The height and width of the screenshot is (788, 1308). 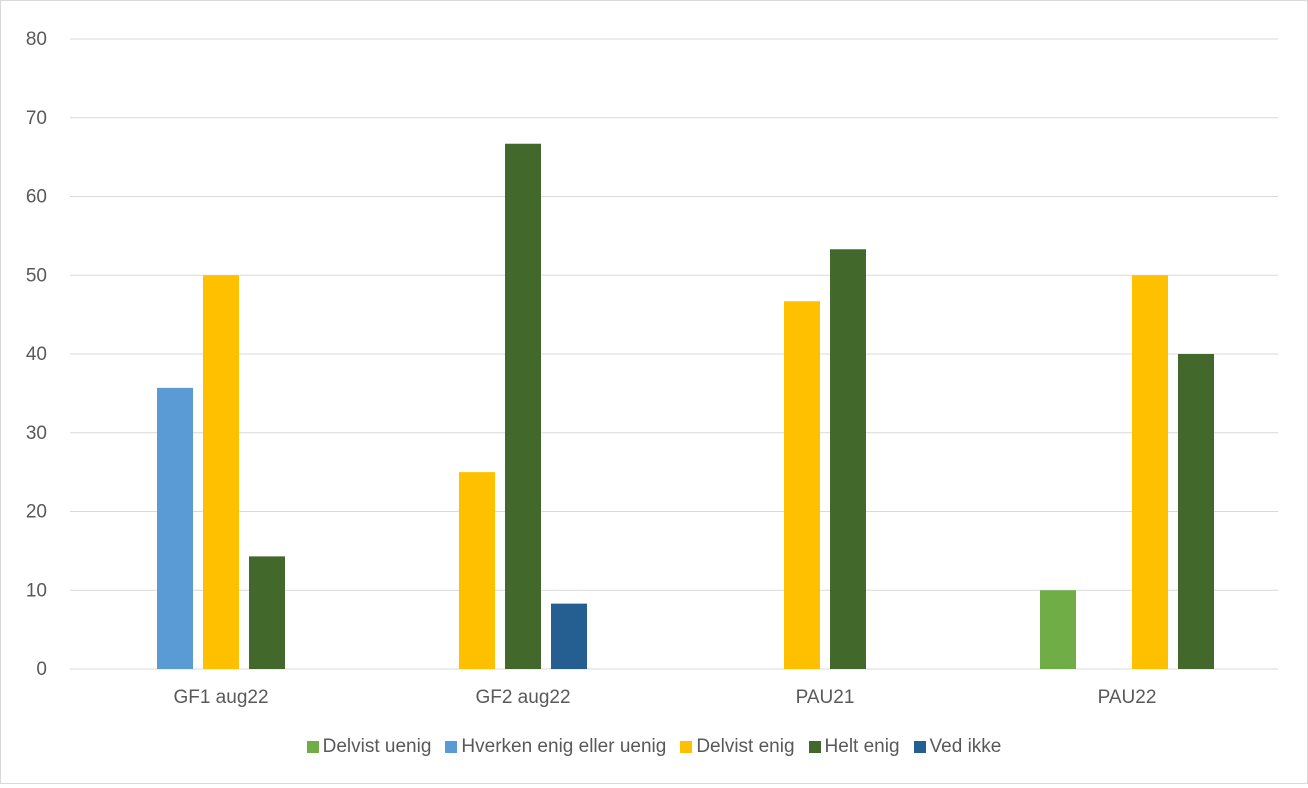 I want to click on legend-label: Helt enig, so click(x=862, y=746).